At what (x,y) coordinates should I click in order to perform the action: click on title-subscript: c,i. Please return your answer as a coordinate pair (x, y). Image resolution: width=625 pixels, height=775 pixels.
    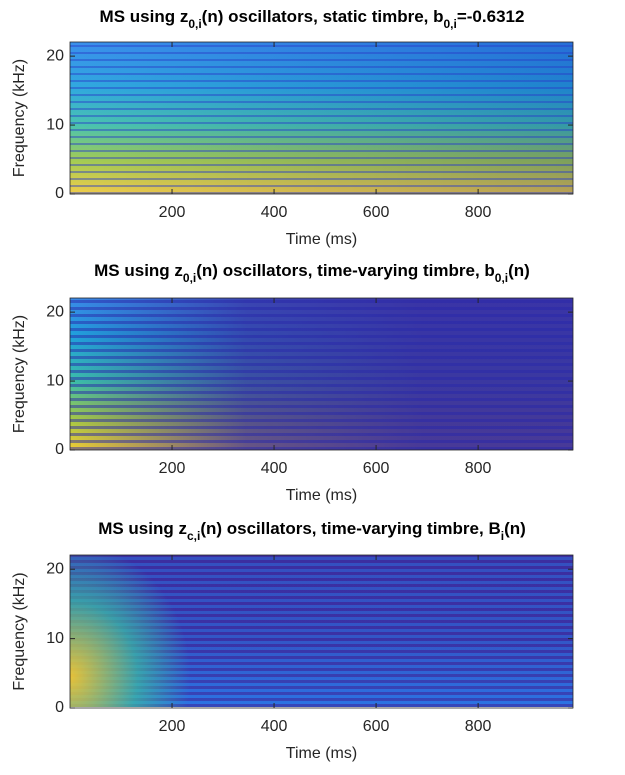
    Looking at the image, I should click on (193, 536).